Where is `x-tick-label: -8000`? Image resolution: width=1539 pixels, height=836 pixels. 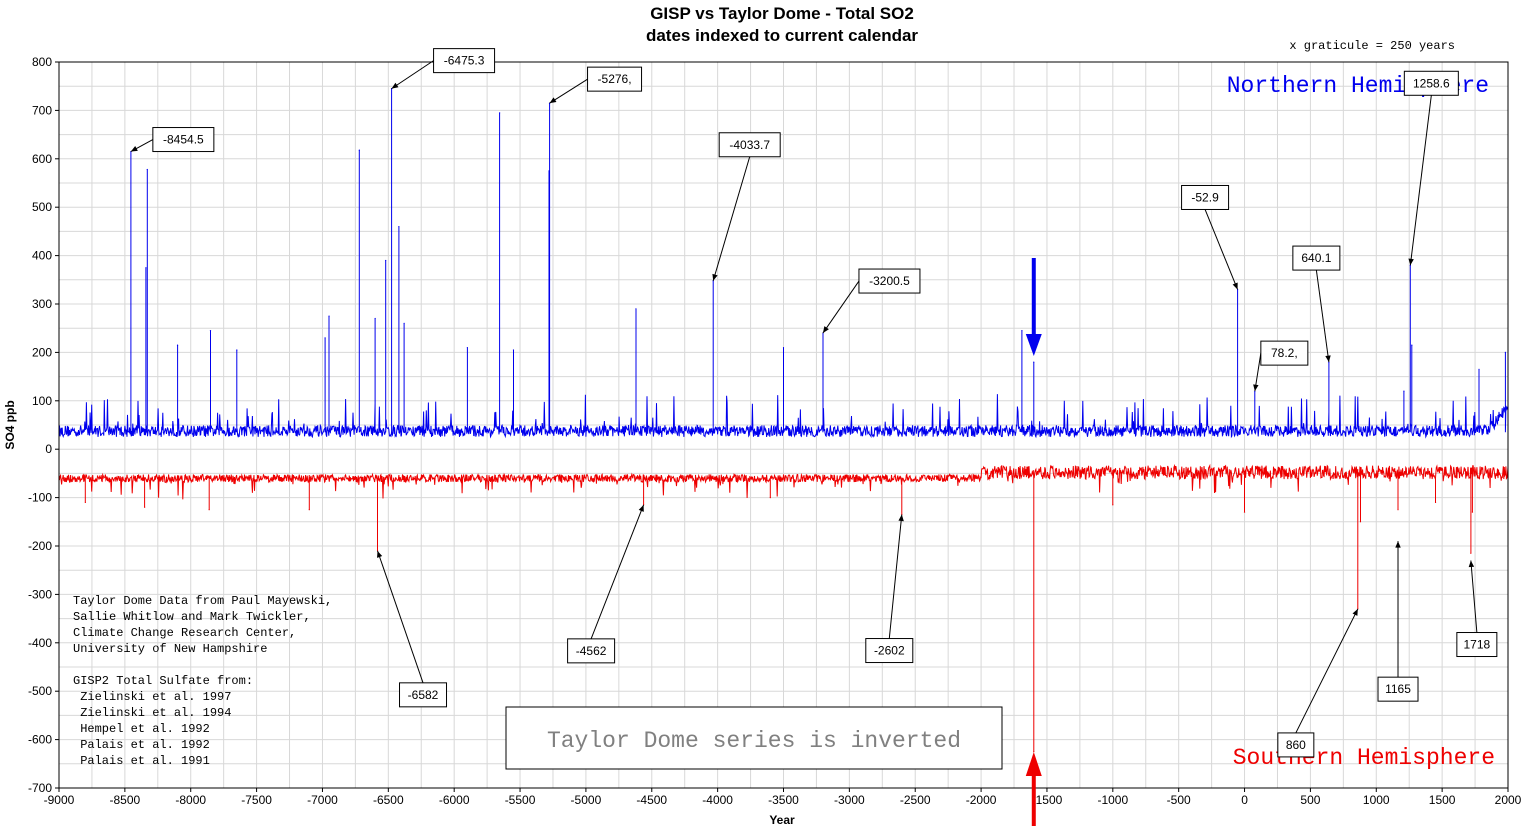 x-tick-label: -8000 is located at coordinates (190, 800).